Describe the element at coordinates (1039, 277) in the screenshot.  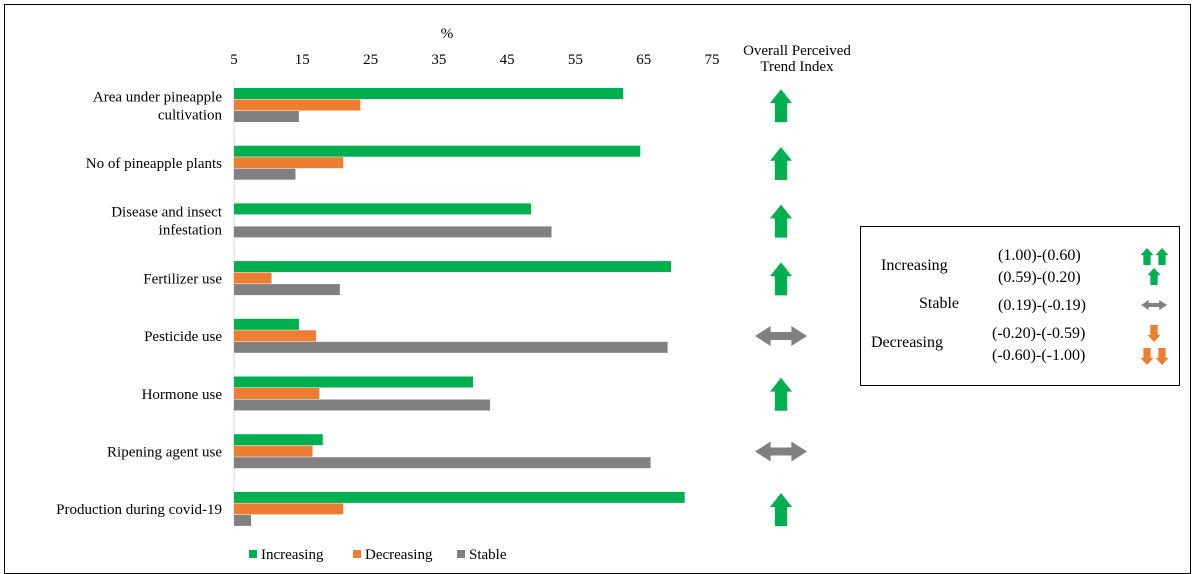
I see `legend-range-increase: (0.59)-(0.20)` at that location.